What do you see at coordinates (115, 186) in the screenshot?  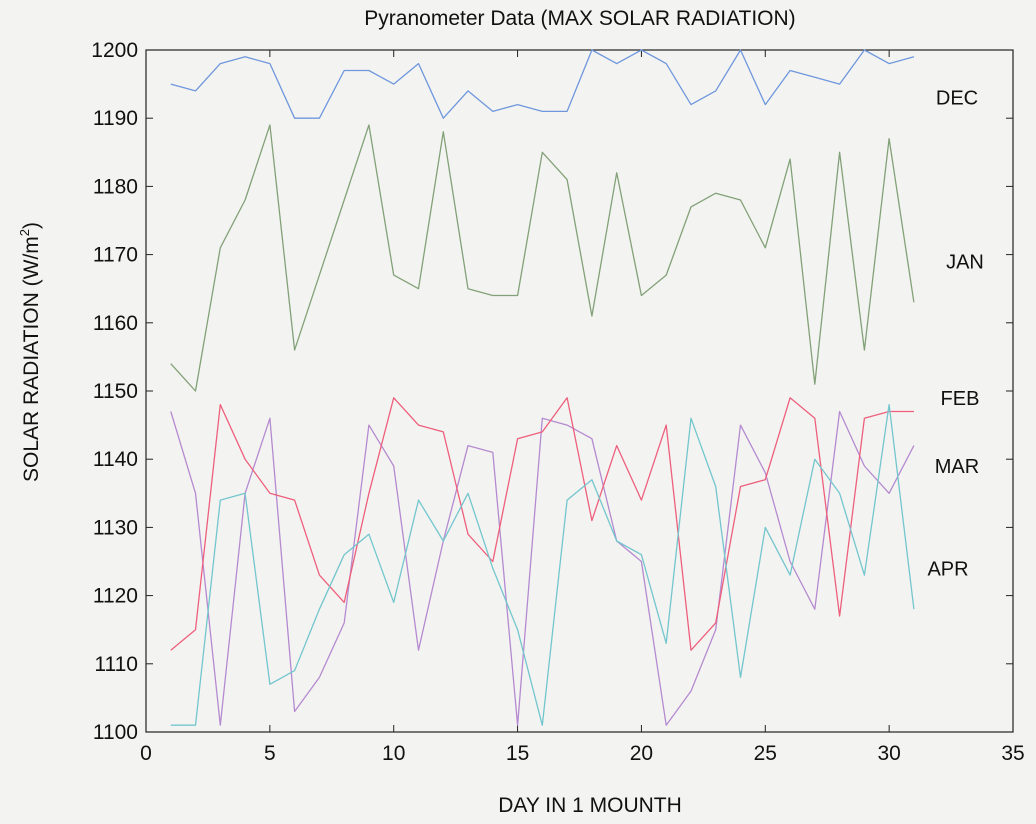 I see `y-tick-label: 1180` at bounding box center [115, 186].